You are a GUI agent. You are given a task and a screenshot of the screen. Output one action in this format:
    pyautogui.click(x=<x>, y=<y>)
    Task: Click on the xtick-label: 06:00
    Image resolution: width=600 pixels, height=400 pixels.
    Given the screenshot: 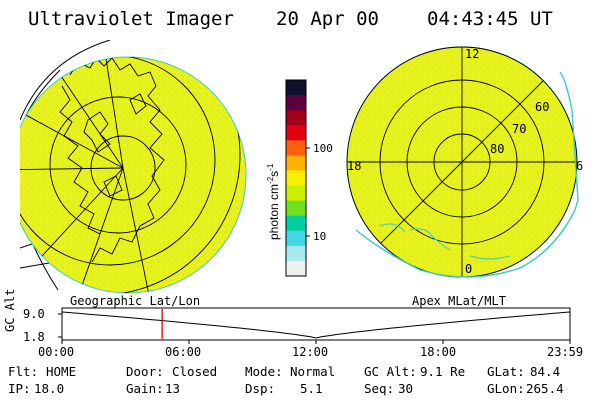 What is the action you would take?
    pyautogui.click(x=183, y=352)
    